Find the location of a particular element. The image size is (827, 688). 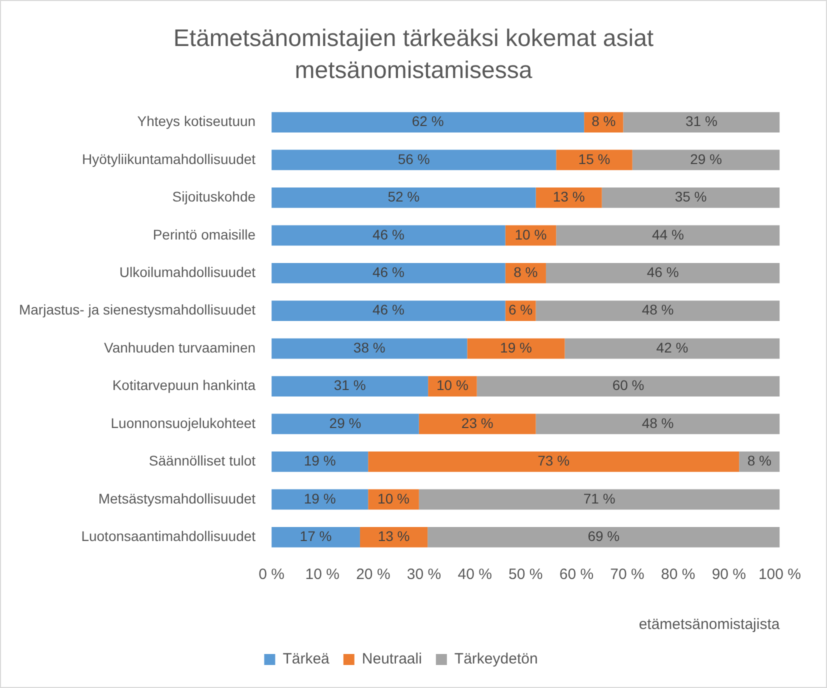

data-label: 62 % is located at coordinates (428, 121).